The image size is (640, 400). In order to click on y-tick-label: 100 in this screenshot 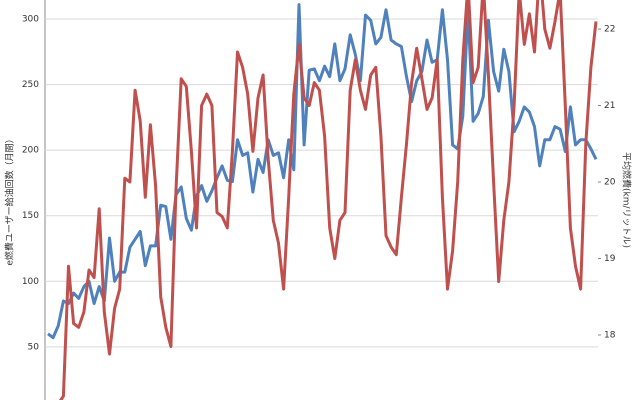, I will do `click(30, 282)`.